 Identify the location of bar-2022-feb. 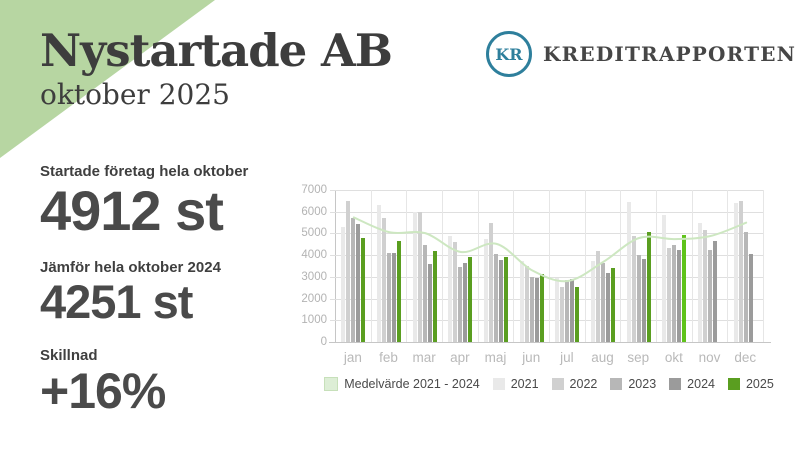
(384, 280).